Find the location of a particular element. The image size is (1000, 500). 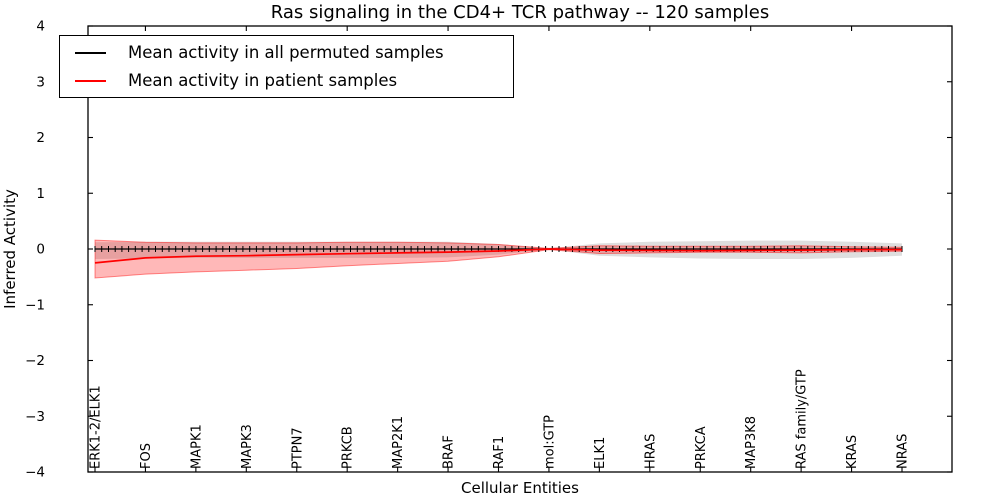

legend-item-permuted: Mean activity in all permuted samples is located at coordinates (294, 53).